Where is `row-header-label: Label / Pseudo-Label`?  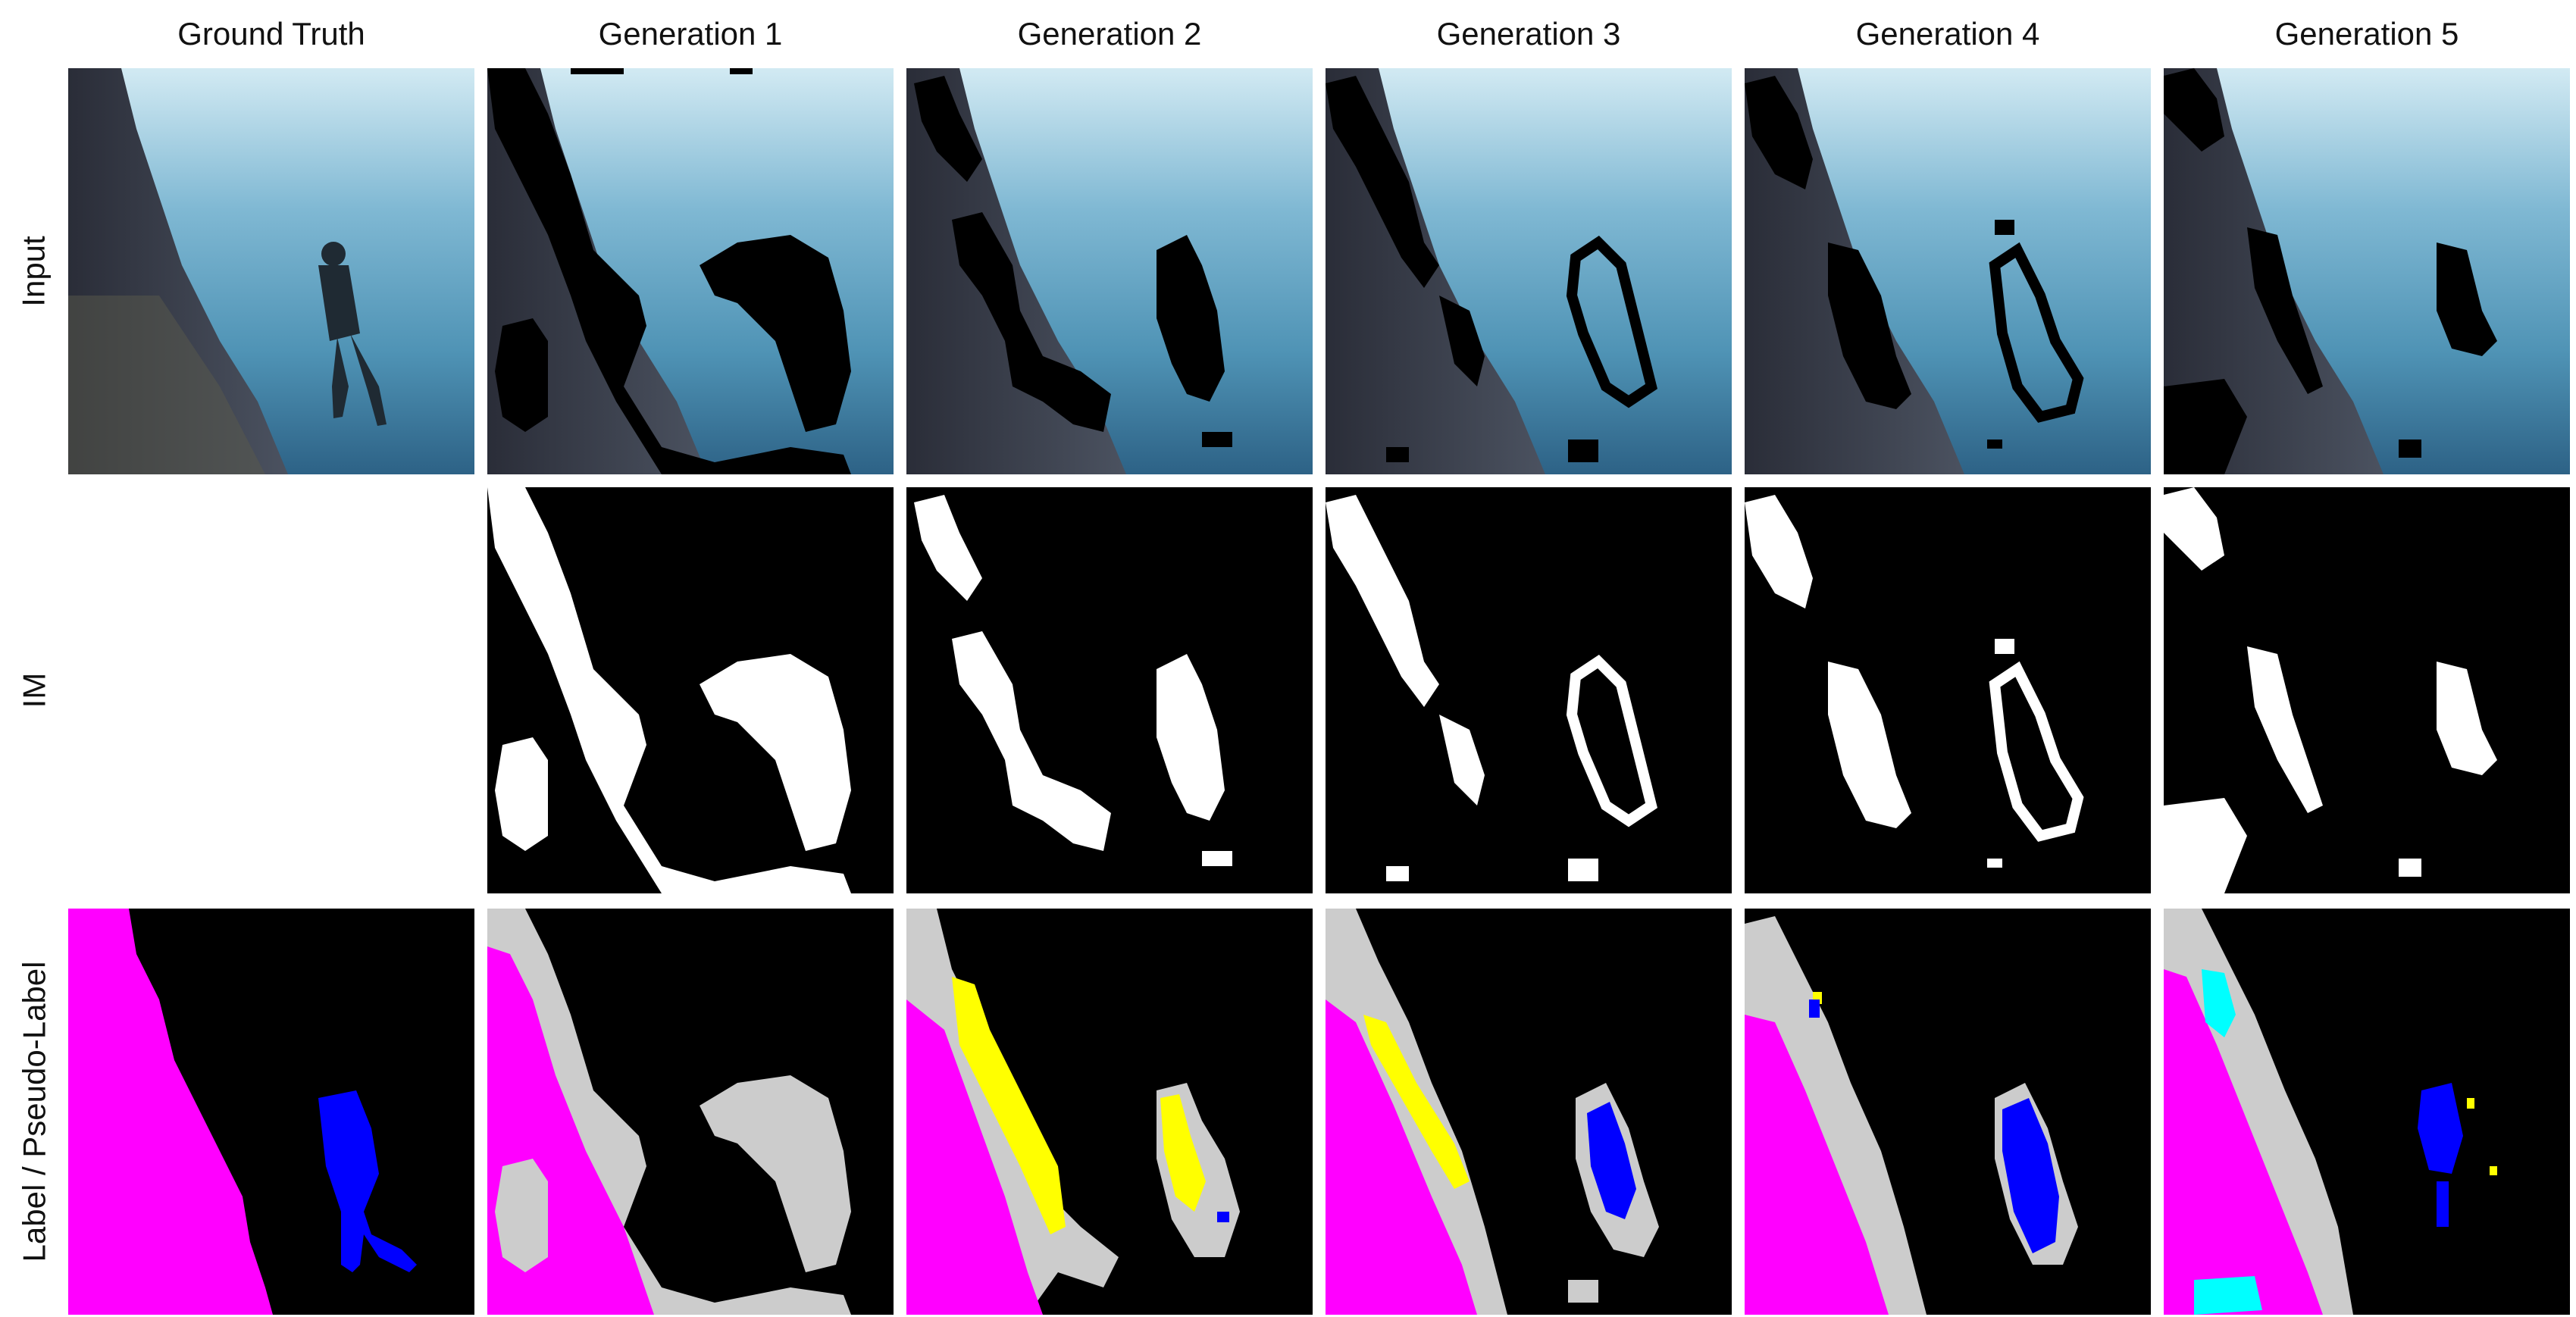 row-header-label: Label / Pseudo-Label is located at coordinates (34, 1112).